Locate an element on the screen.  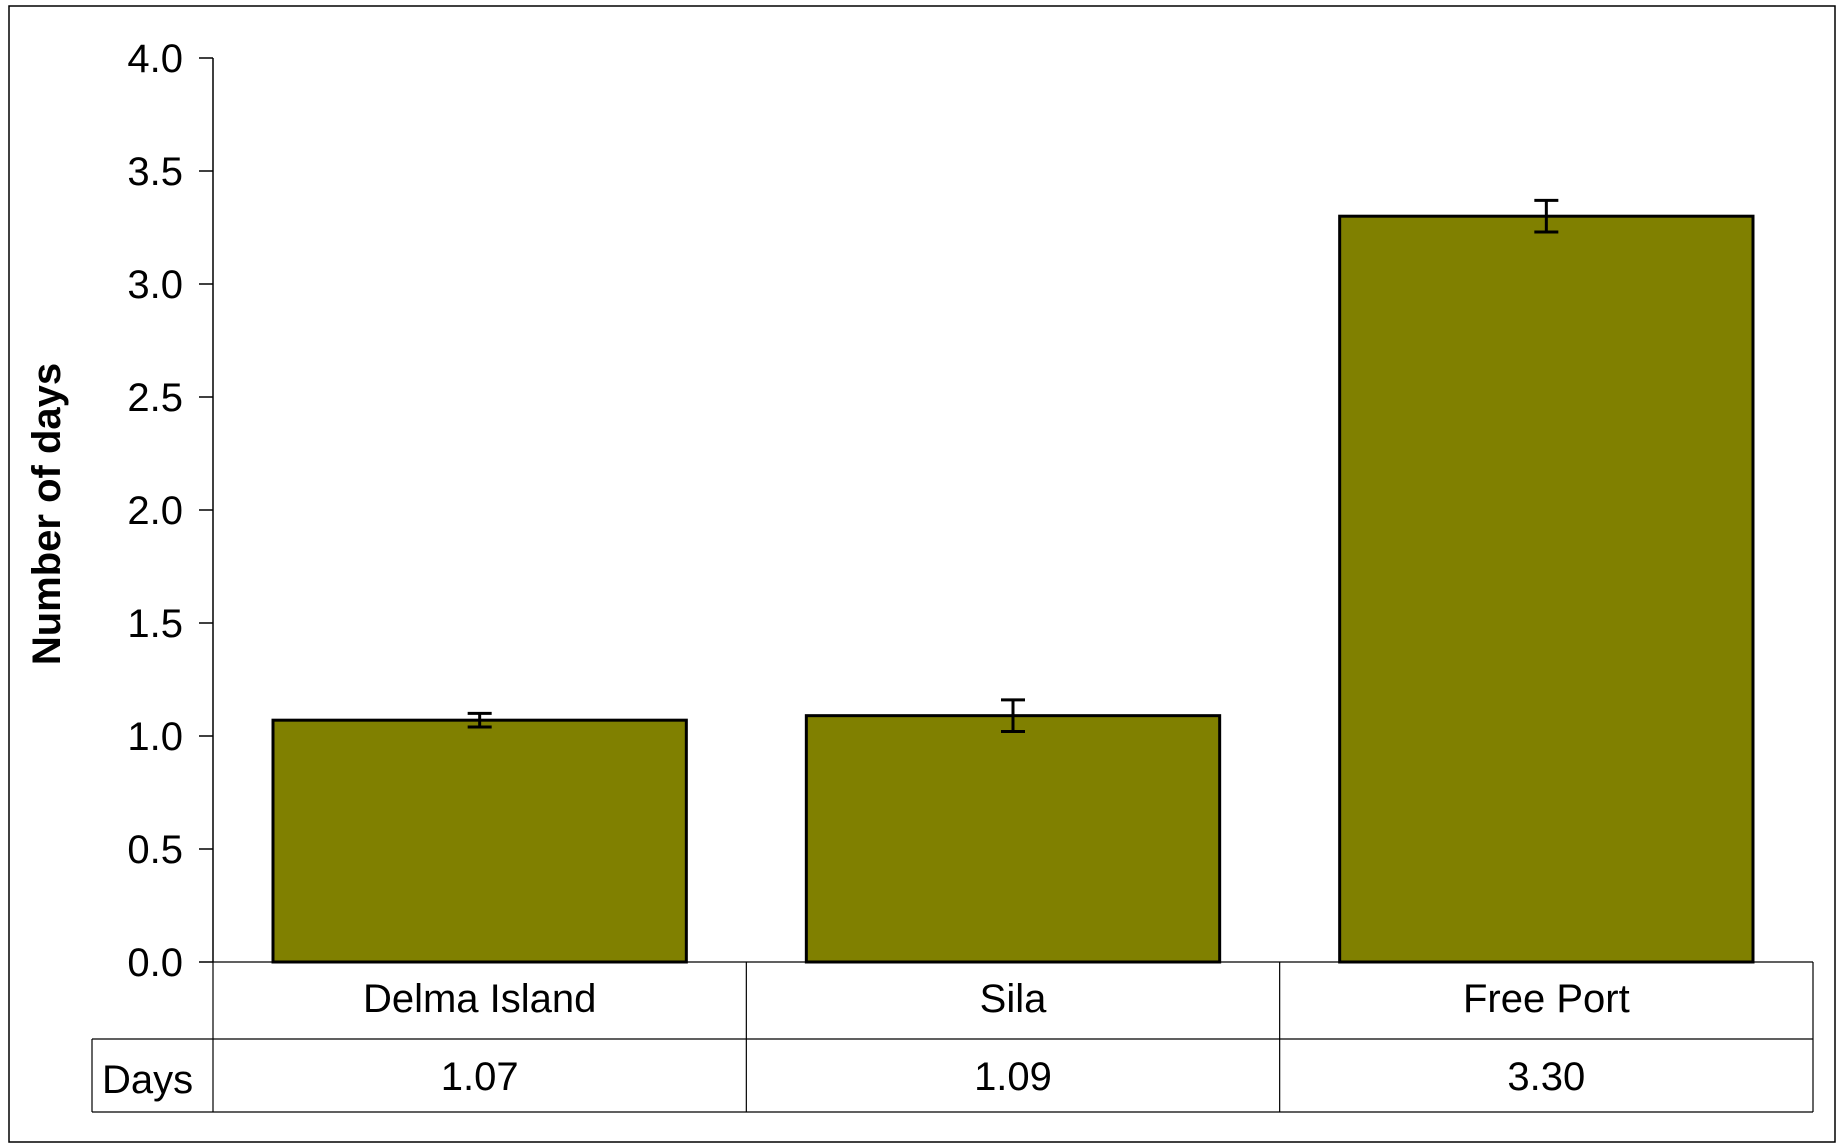
data-label: 1.09 is located at coordinates (1013, 1077).